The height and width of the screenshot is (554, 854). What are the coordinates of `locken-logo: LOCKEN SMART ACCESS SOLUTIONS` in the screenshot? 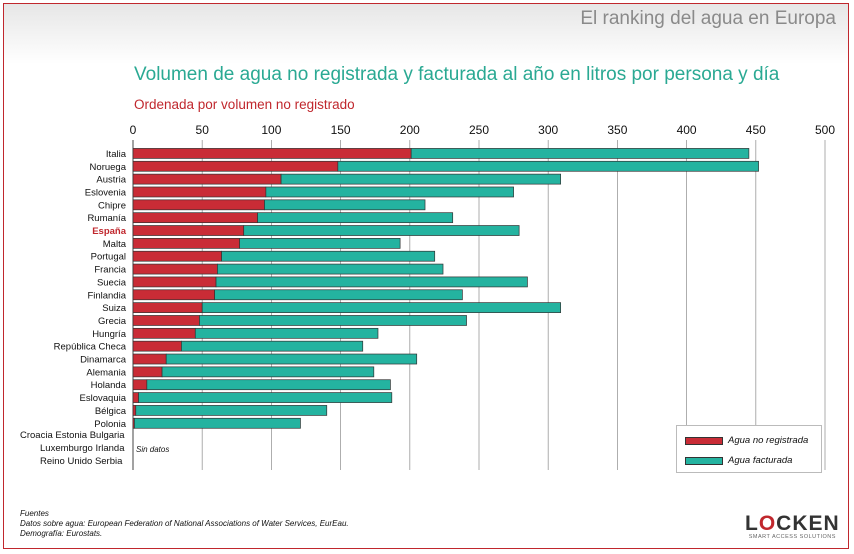 It's located at (792, 526).